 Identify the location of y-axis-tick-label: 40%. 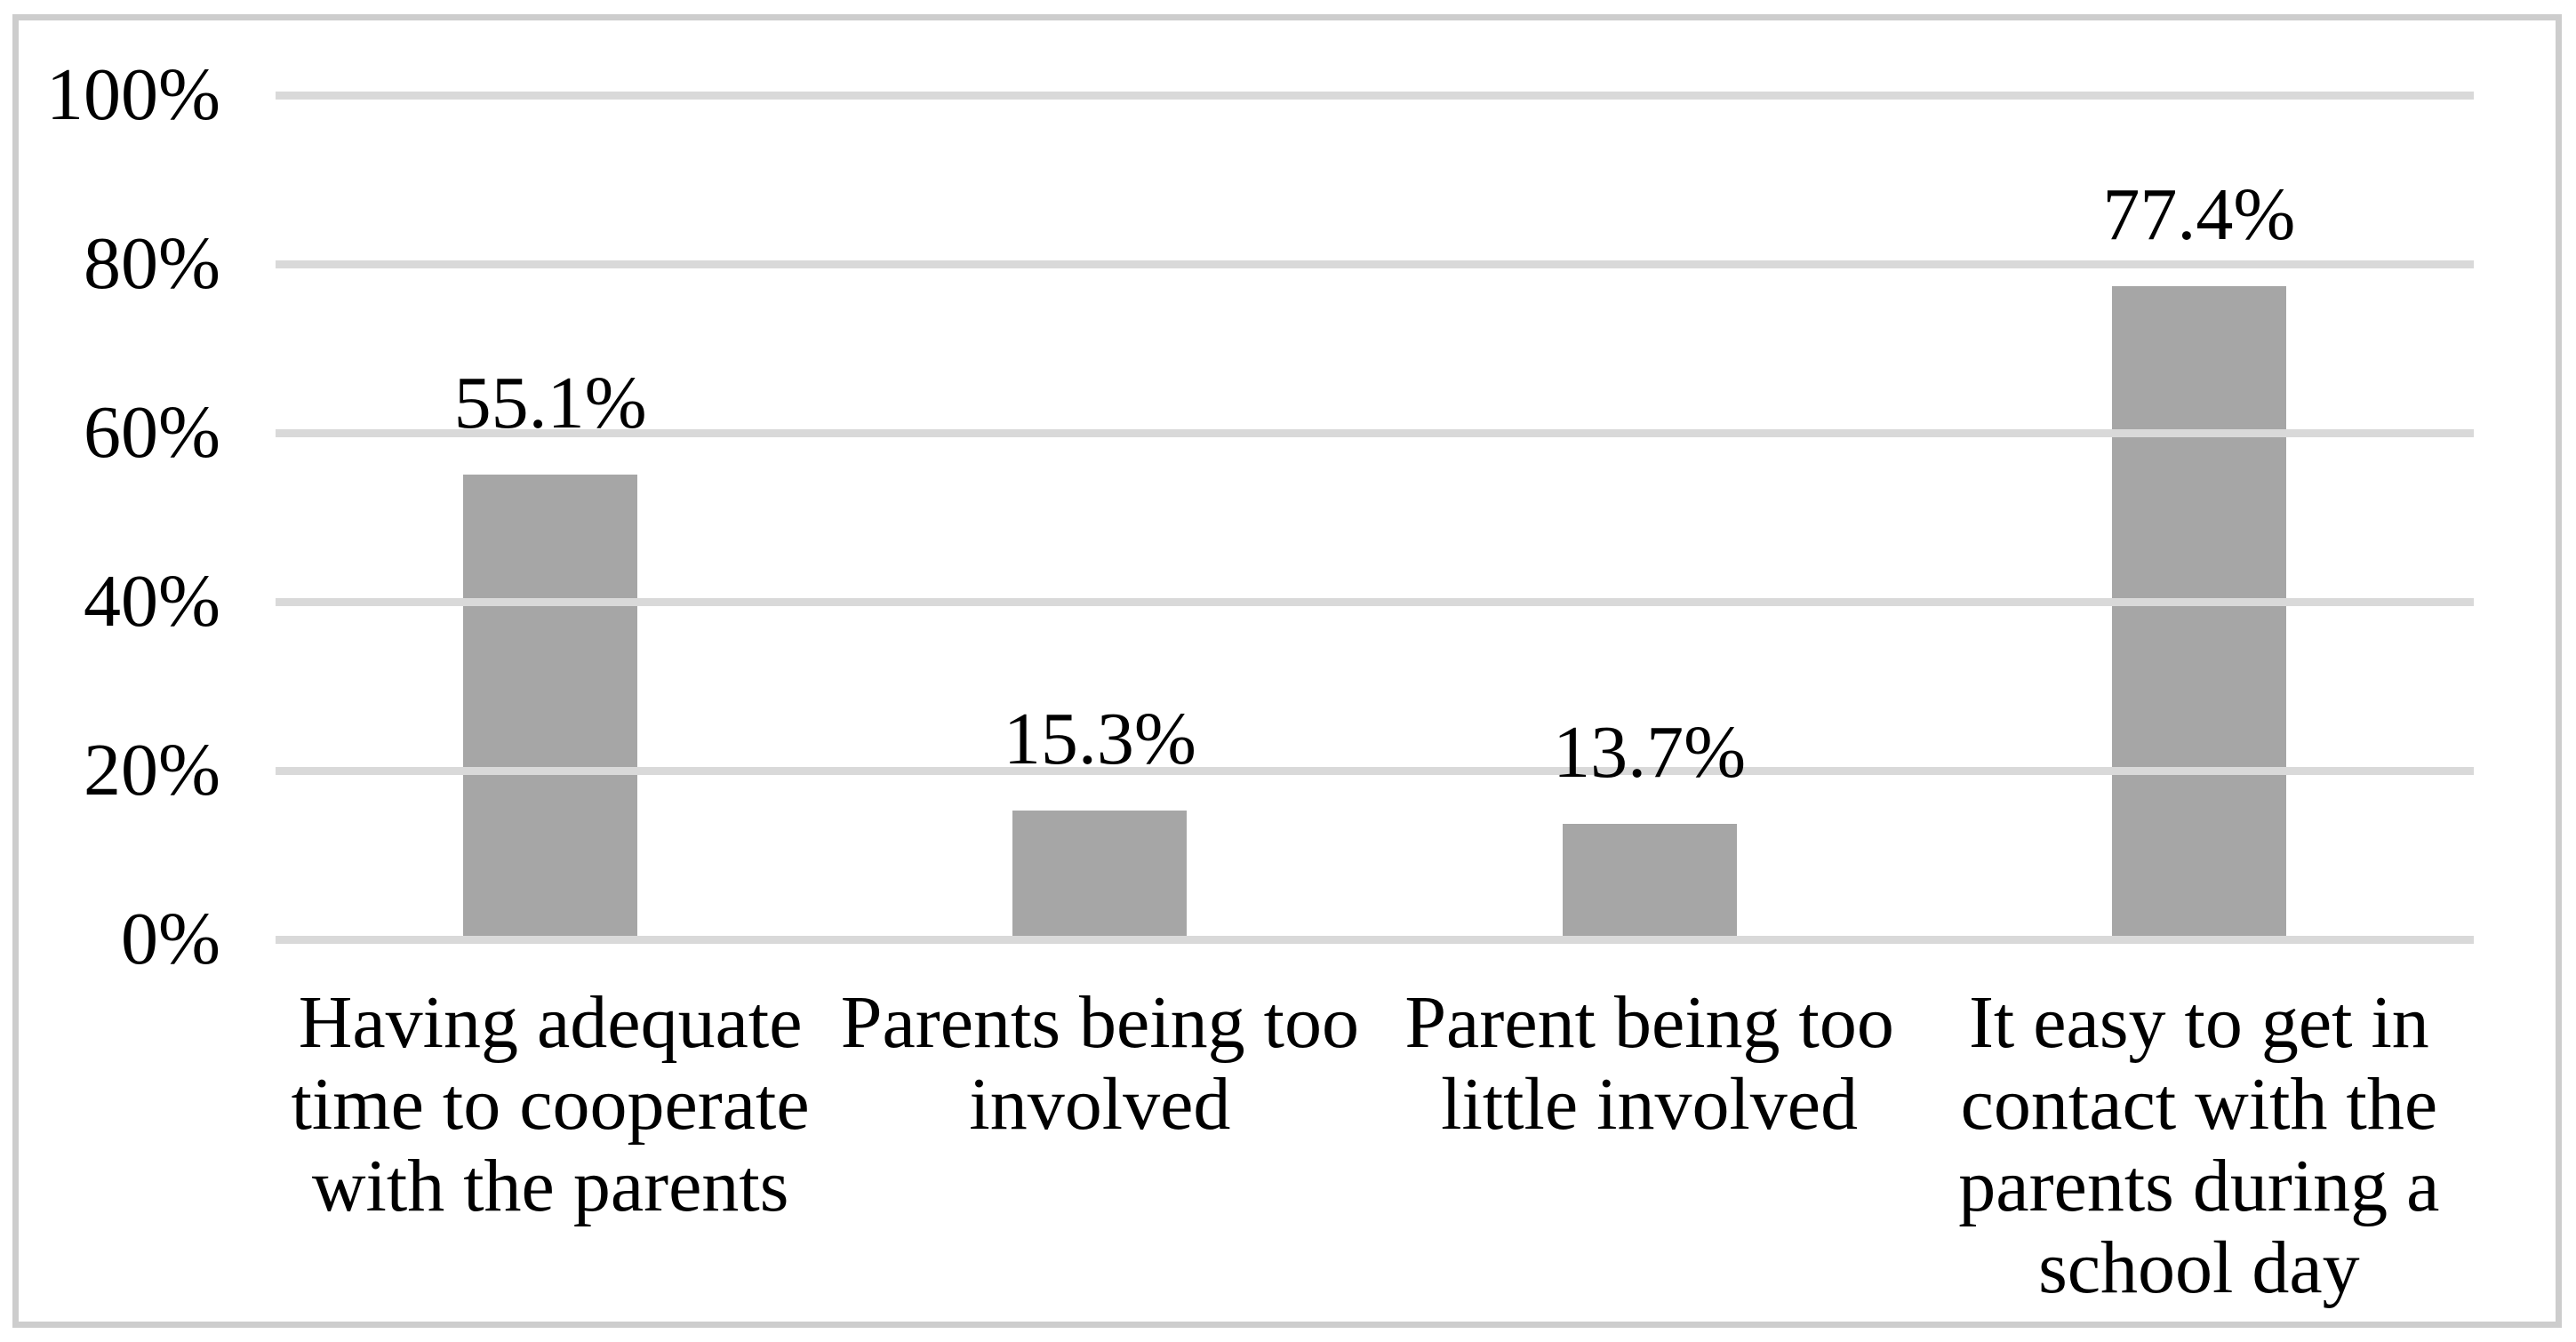
(152, 601).